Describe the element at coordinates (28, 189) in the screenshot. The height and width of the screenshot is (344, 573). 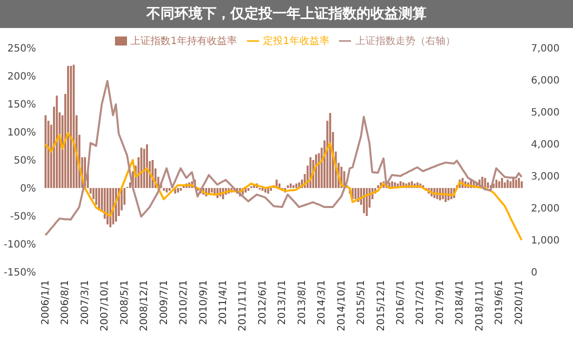
I see `y-tick-label: 0%` at that location.